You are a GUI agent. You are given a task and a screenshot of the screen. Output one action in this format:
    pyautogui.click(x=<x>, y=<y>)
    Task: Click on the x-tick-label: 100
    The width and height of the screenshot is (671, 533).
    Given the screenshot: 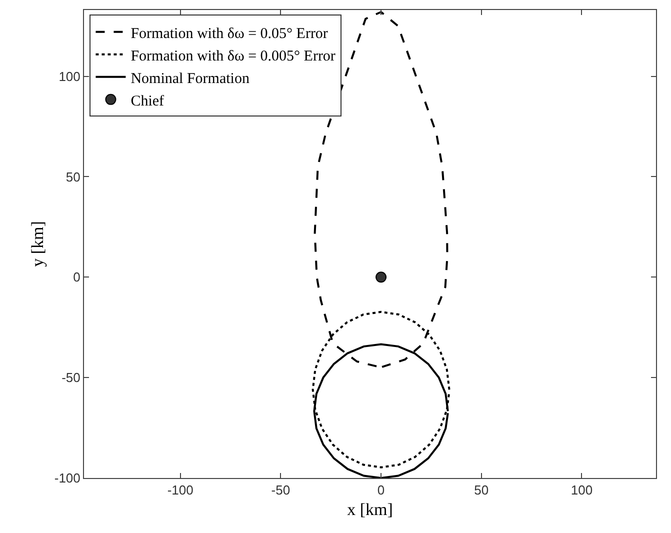 What is the action you would take?
    pyautogui.click(x=581, y=490)
    